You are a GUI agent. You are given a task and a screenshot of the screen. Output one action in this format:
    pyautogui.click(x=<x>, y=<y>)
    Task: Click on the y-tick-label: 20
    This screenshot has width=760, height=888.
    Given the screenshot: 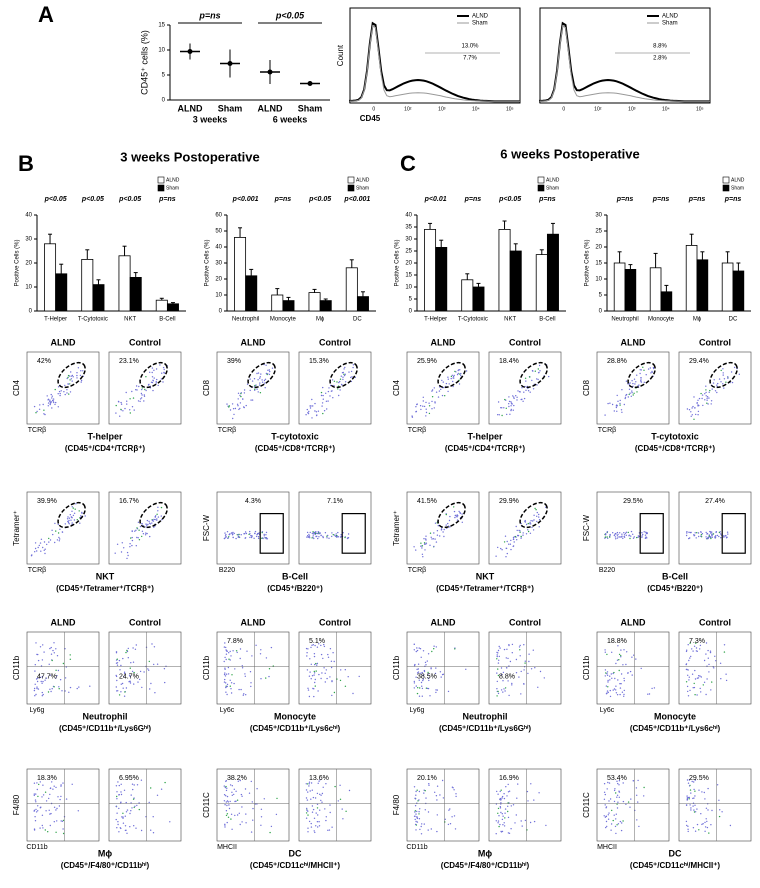 What is the action you would take?
    pyautogui.click(x=218, y=280)
    